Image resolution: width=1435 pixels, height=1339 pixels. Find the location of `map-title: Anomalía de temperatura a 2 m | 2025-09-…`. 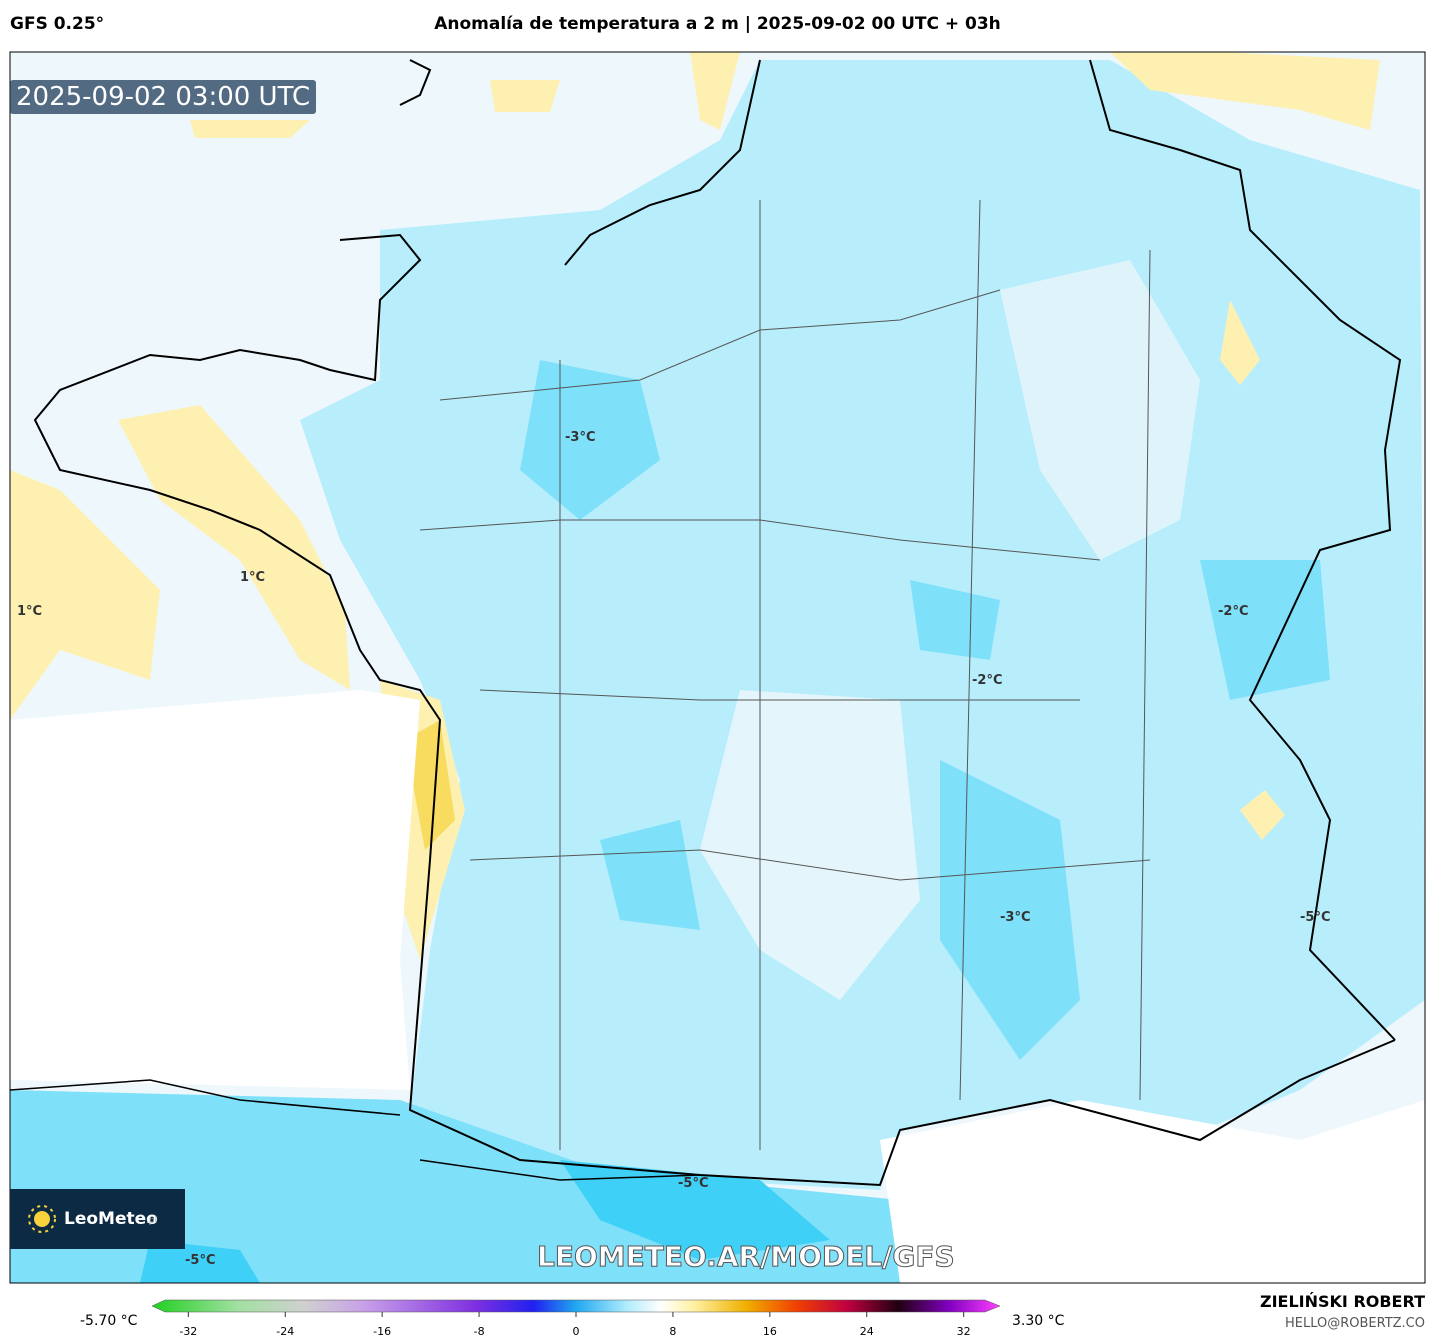

map-title: Anomalía de temperatura a 2 m | 2025-09-… is located at coordinates (717, 24).